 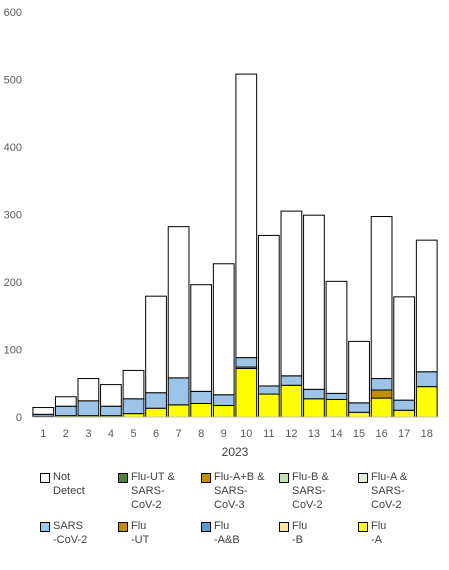 What do you see at coordinates (310, 491) in the screenshot?
I see `legend-label: Flu-B & SARS- CoV-2` at bounding box center [310, 491].